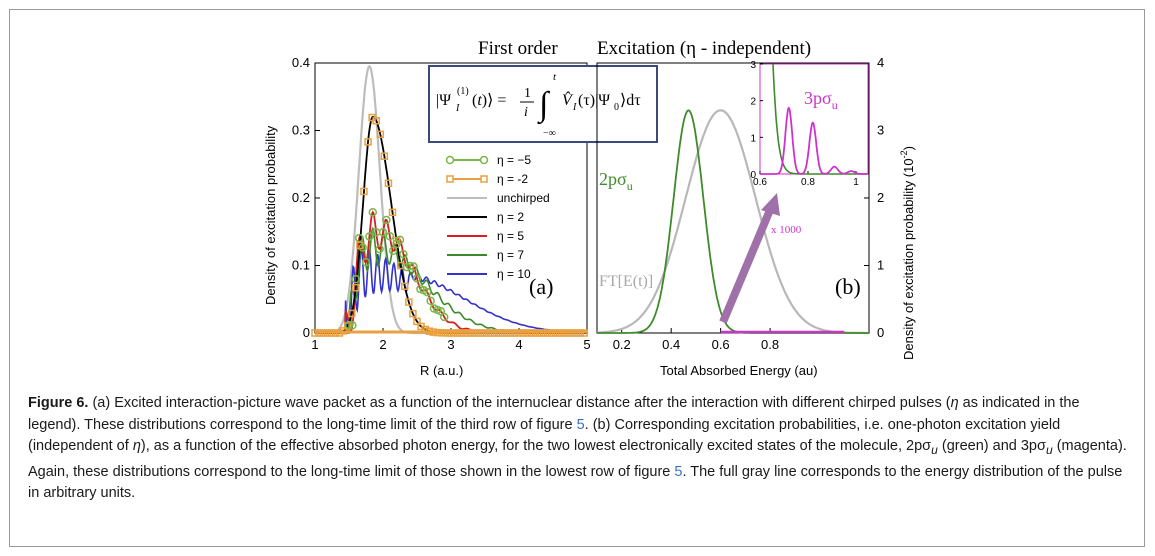 Image resolution: width=1155 pixels, height=556 pixels. I want to click on x-tick-label: 4, so click(518, 344).